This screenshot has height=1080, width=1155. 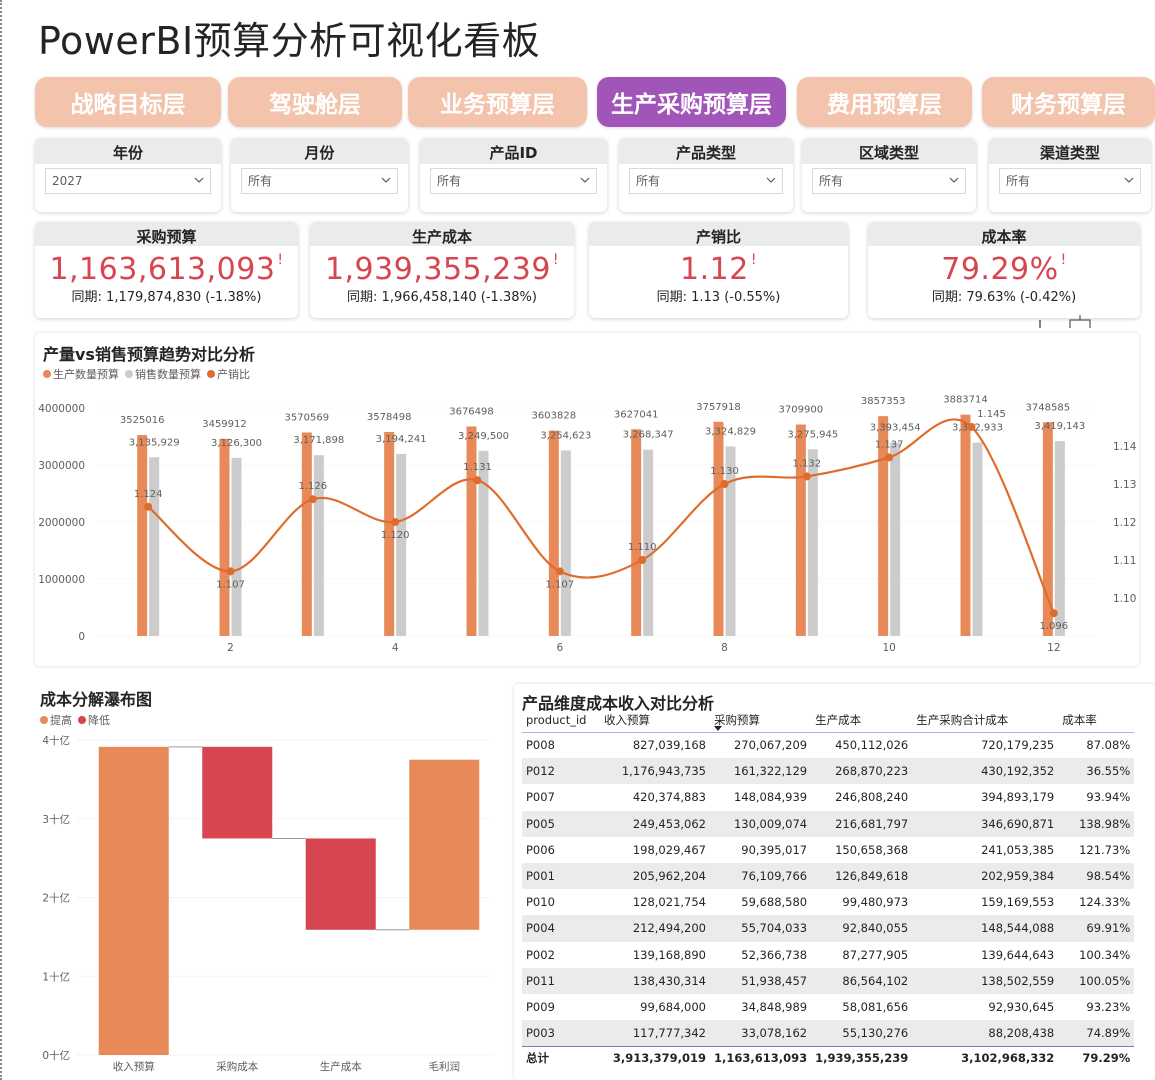 I want to click on table-cell: 93.23%, so click(x=1108, y=1006).